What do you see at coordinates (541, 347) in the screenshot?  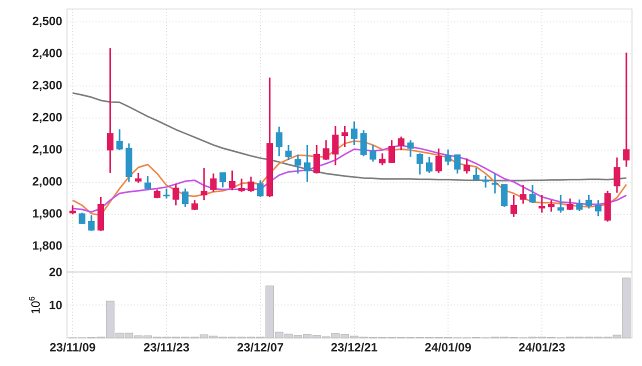 I see `x-tick-label: 24/01/23` at bounding box center [541, 347].